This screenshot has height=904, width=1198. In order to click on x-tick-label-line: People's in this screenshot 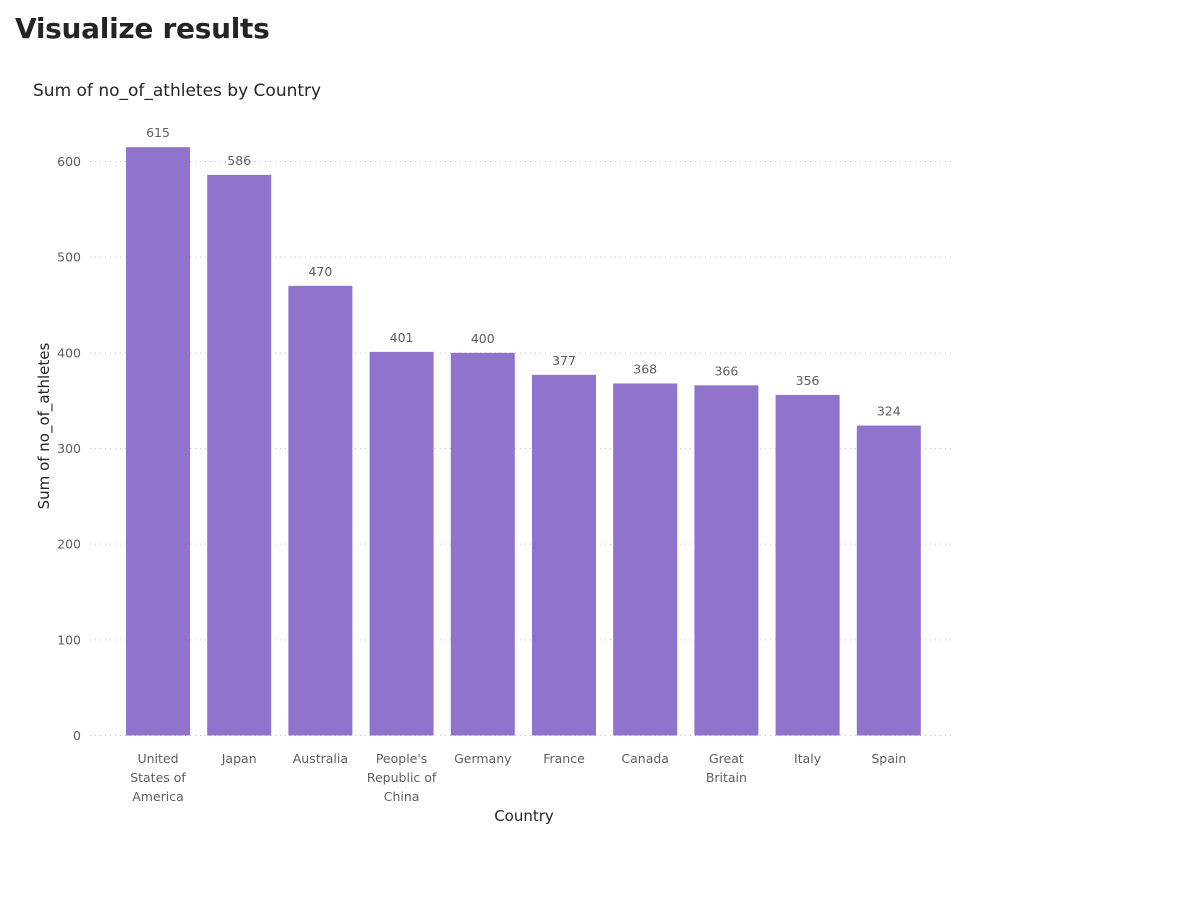, I will do `click(401, 758)`.